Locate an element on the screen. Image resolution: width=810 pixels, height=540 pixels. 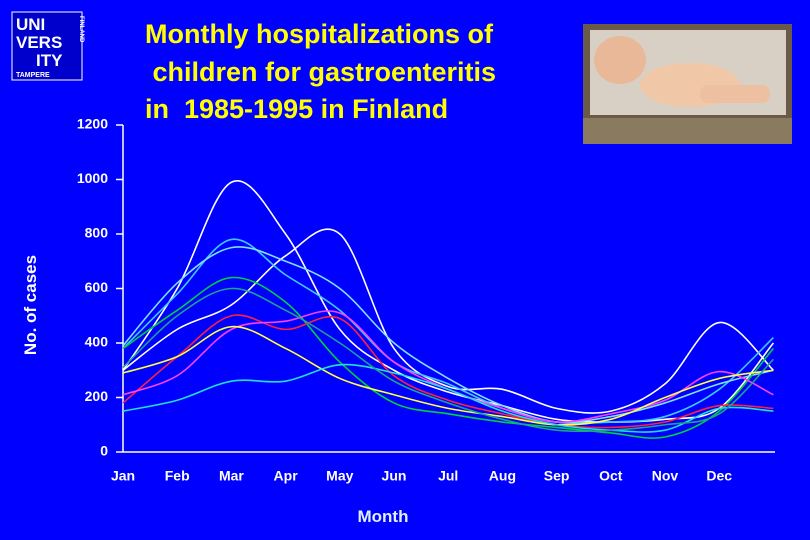
photo-bed is located at coordinates (687, 131).